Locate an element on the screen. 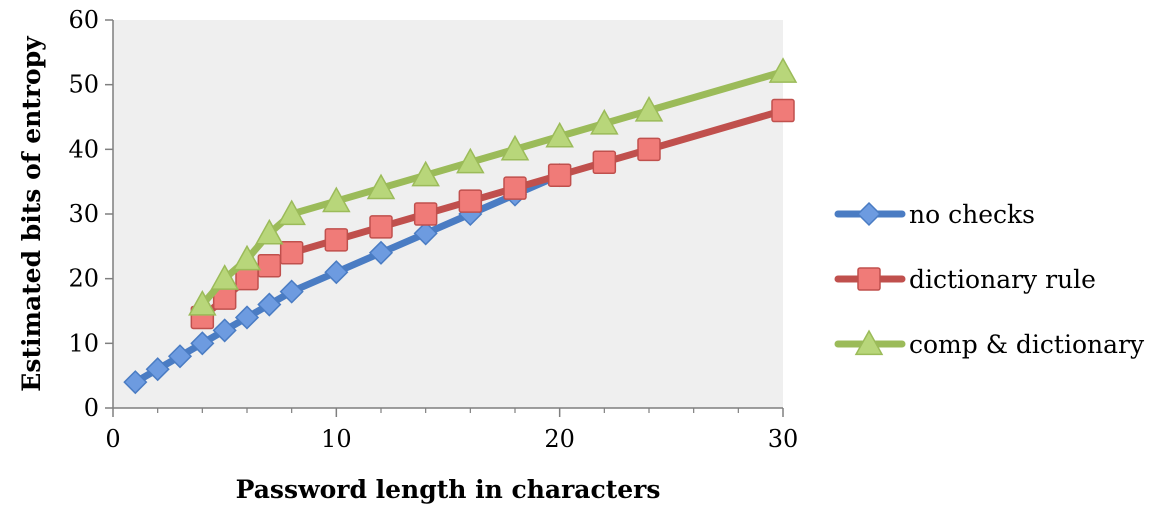  legend-label: no checks is located at coordinates (972, 214).